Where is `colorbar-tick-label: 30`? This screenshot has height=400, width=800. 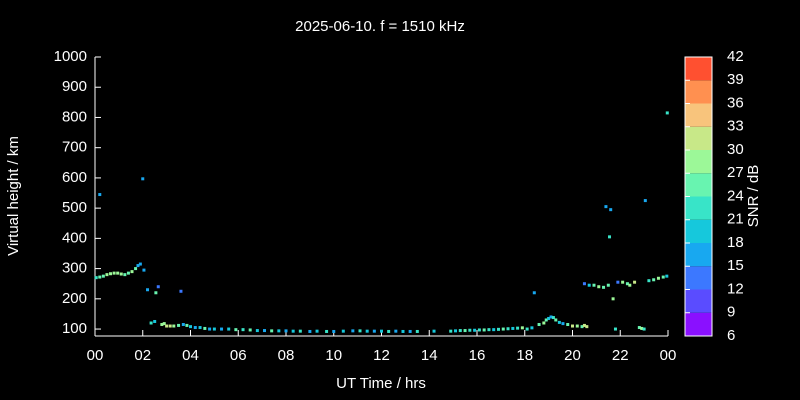
colorbar-tick-label: 30 is located at coordinates (735, 149).